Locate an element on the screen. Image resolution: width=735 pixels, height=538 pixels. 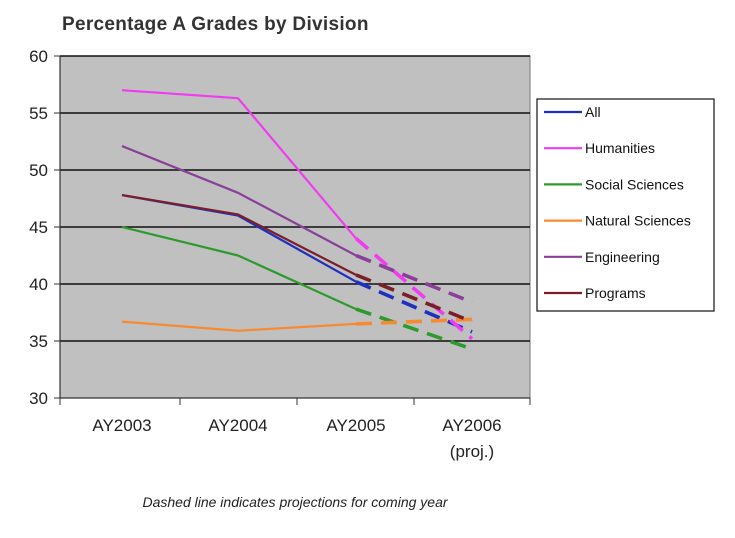
y-tick-label: 30 is located at coordinates (38, 398).